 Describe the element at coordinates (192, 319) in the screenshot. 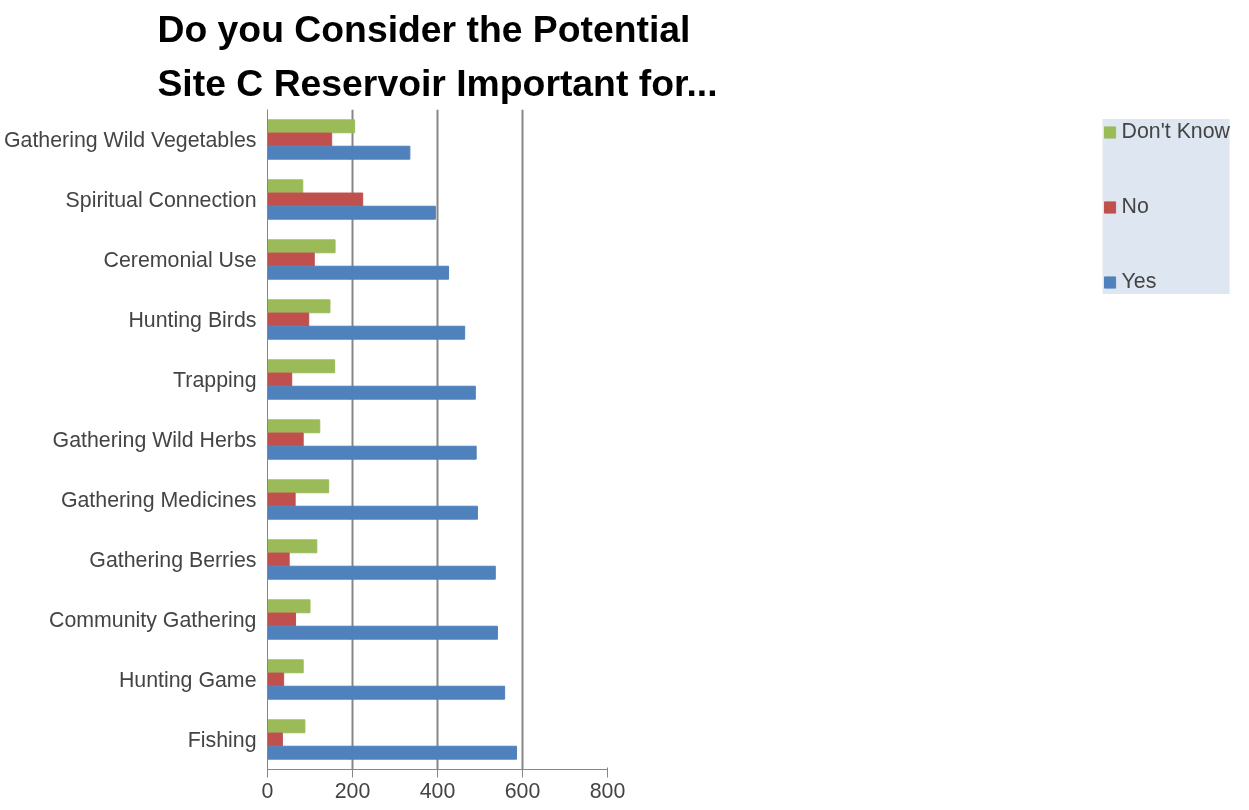

I see `y-tick-label: Hunting Birds` at that location.